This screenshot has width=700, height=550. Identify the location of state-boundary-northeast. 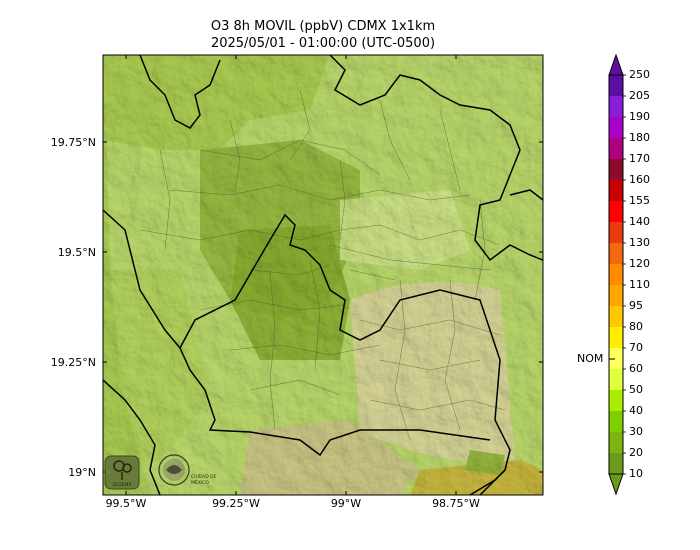
(436, 158).